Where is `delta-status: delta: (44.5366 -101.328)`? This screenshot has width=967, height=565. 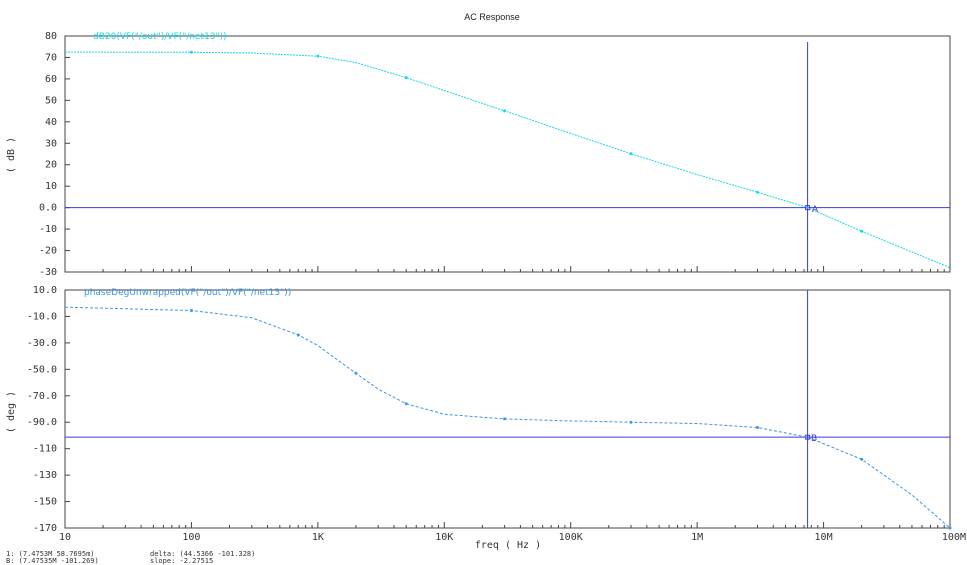
delta-status: delta: (44.5366 -101.328) is located at coordinates (202, 554).